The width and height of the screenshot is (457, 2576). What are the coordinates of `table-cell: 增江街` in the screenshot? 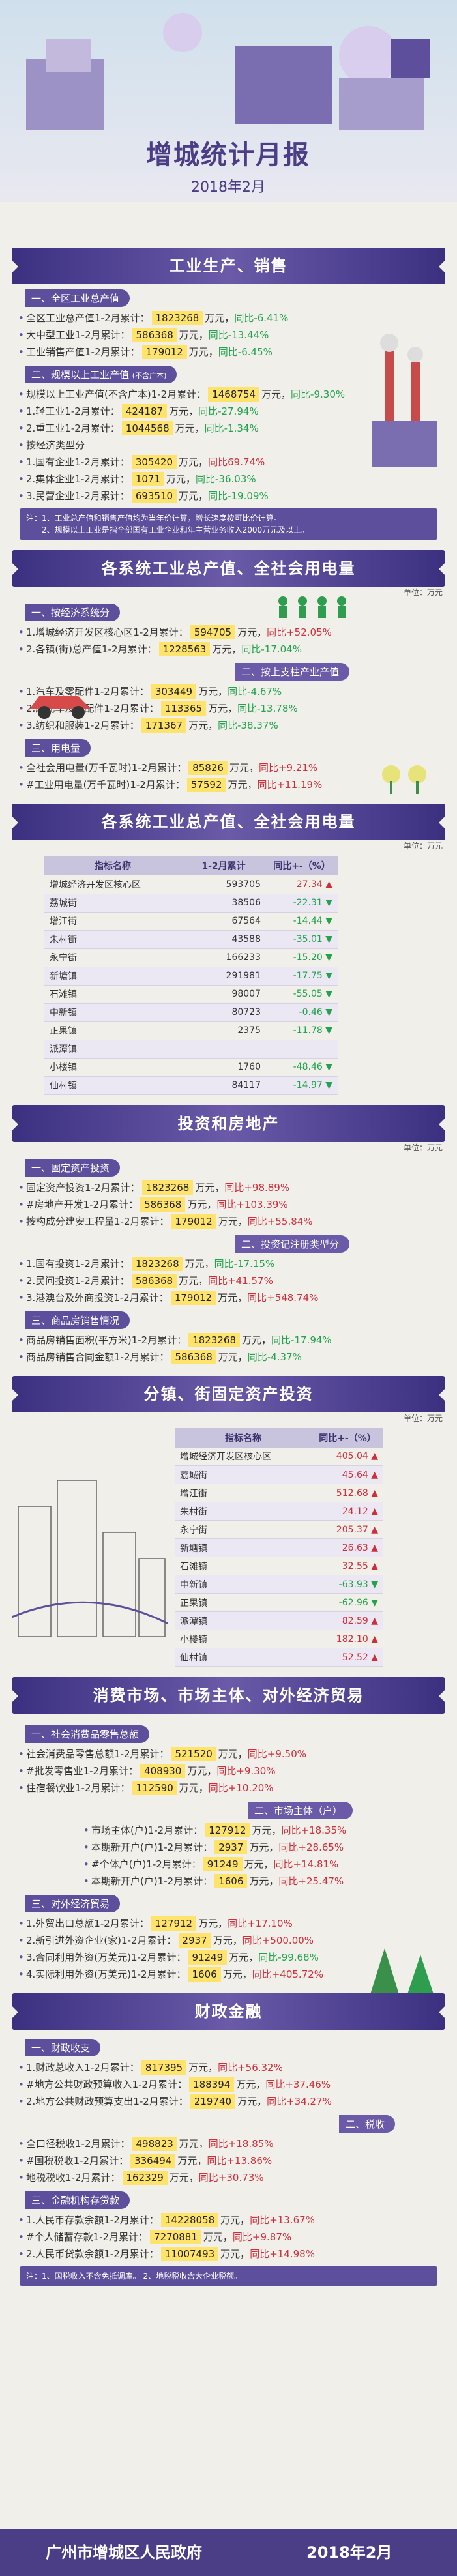 It's located at (112, 921).